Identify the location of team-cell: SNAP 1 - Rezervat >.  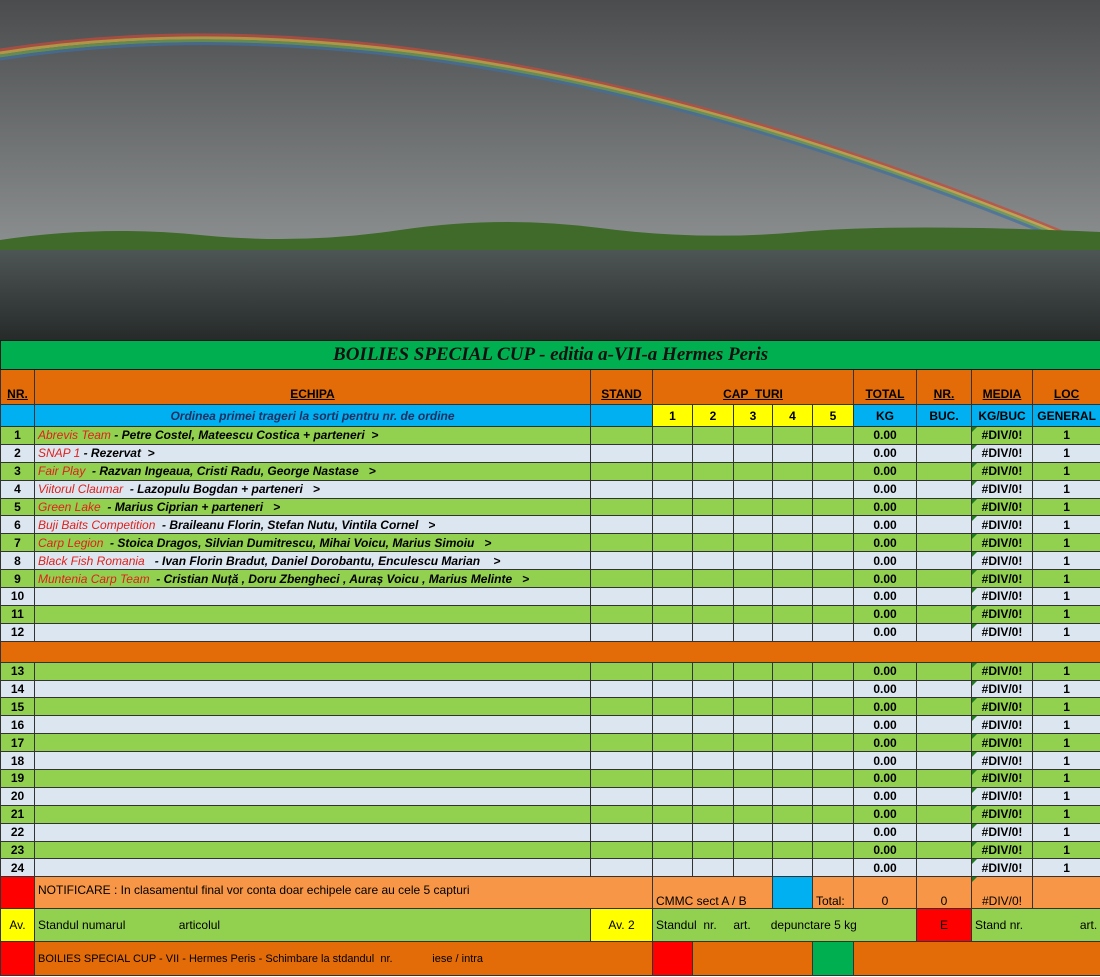
(312, 453).